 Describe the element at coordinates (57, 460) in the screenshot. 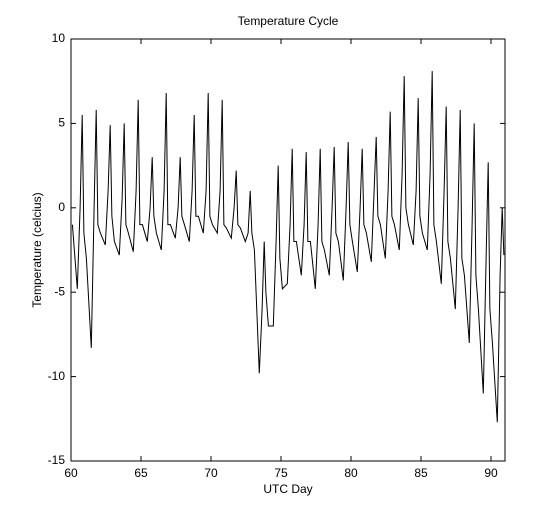

I see `y-tick-label: -15` at that location.